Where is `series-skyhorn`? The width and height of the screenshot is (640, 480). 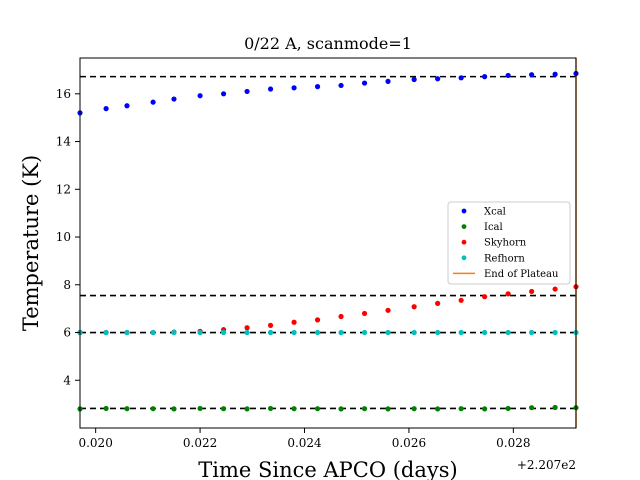 series-skyhorn is located at coordinates (328, 310).